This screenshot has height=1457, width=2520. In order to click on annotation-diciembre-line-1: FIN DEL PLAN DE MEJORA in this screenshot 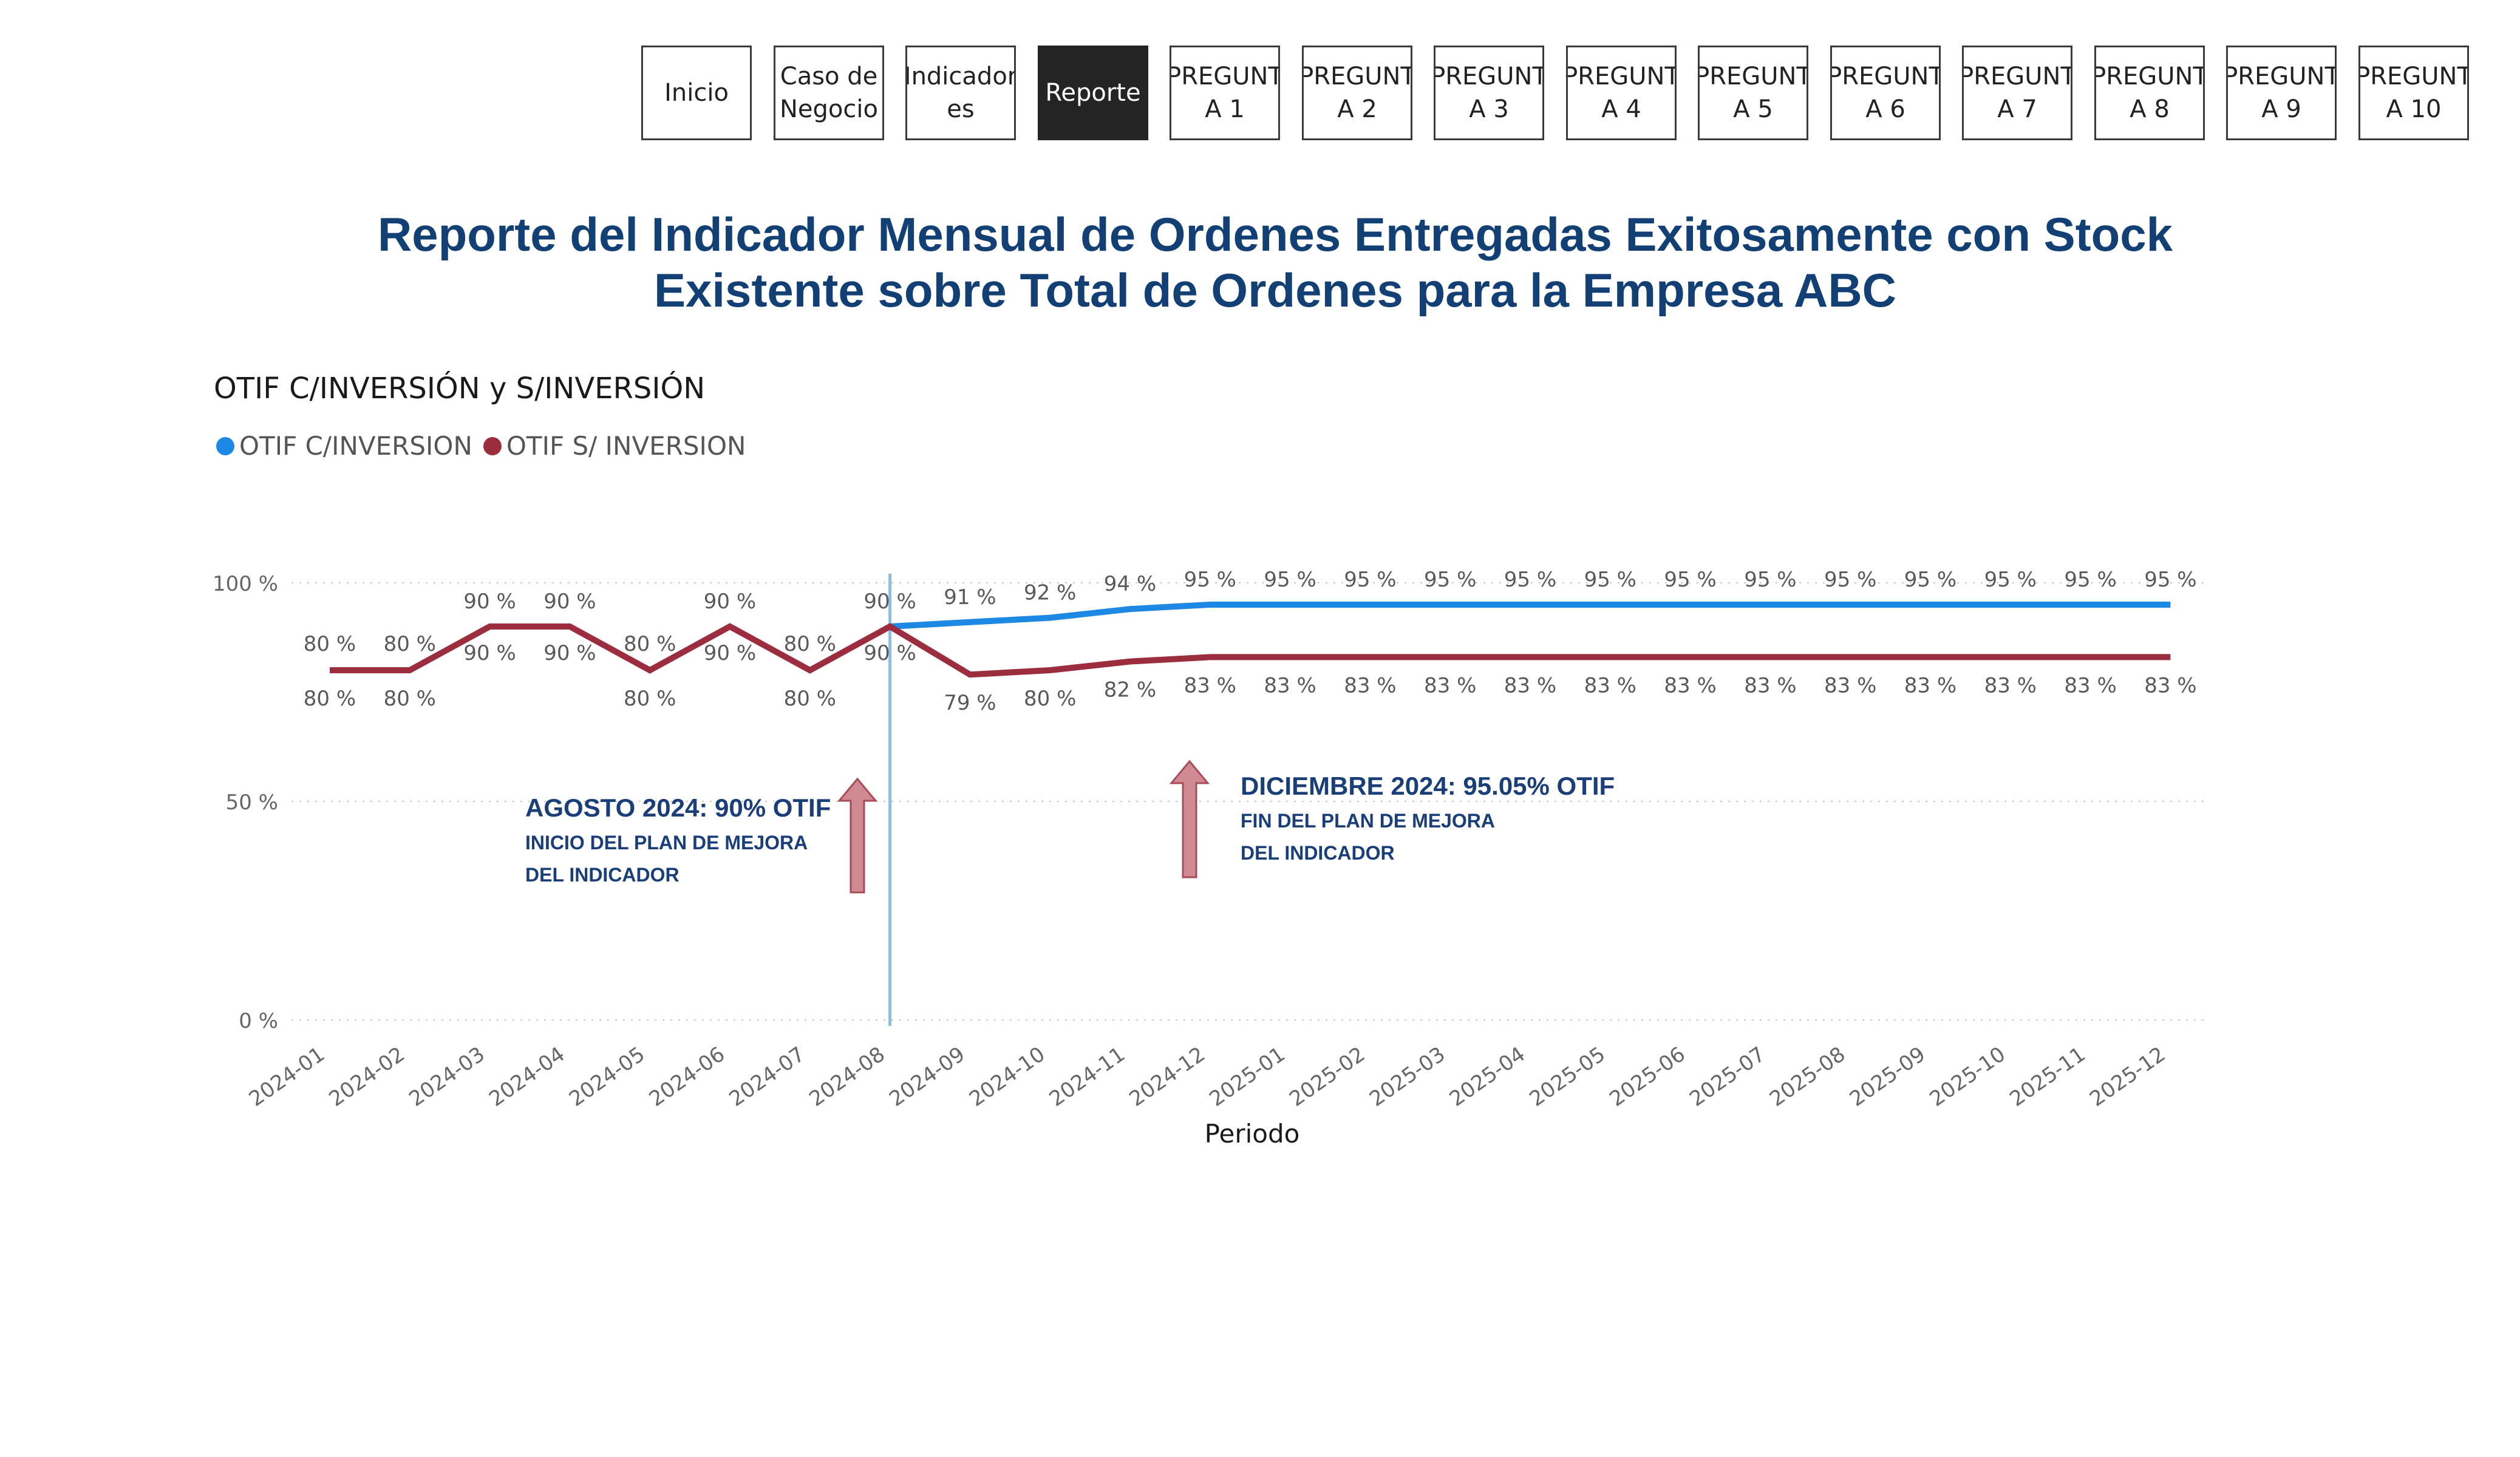, I will do `click(1368, 821)`.